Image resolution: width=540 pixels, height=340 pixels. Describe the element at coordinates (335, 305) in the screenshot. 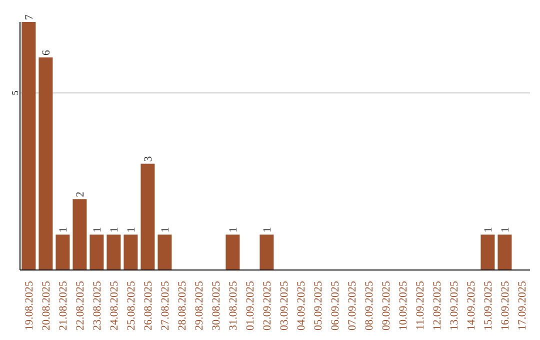

I see `x-tick-label: 06.09.2025` at that location.